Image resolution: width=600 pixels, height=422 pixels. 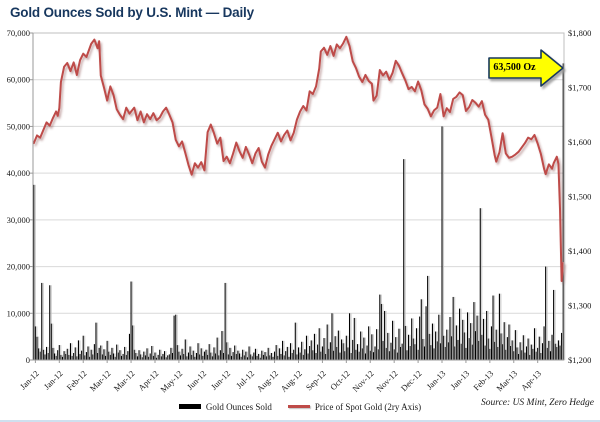 I want to click on y2-axis-tick-label: $1,800, so click(x=579, y=33).